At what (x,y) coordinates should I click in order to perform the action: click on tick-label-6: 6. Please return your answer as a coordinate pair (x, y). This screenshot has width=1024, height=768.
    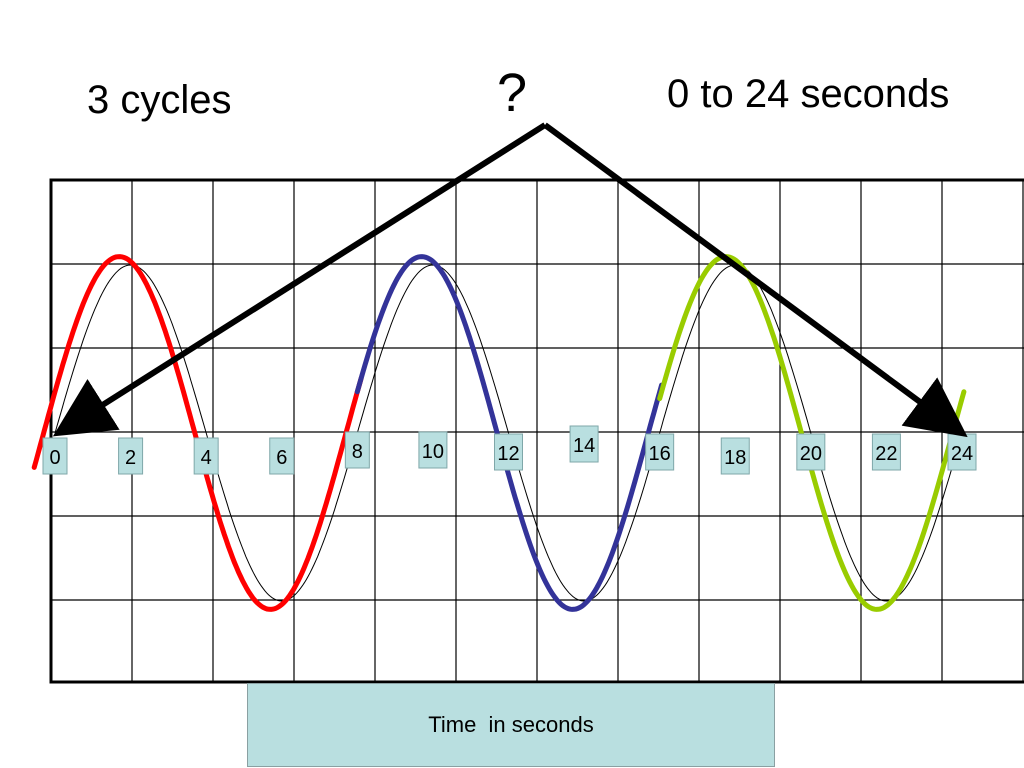
    Looking at the image, I should click on (282, 456).